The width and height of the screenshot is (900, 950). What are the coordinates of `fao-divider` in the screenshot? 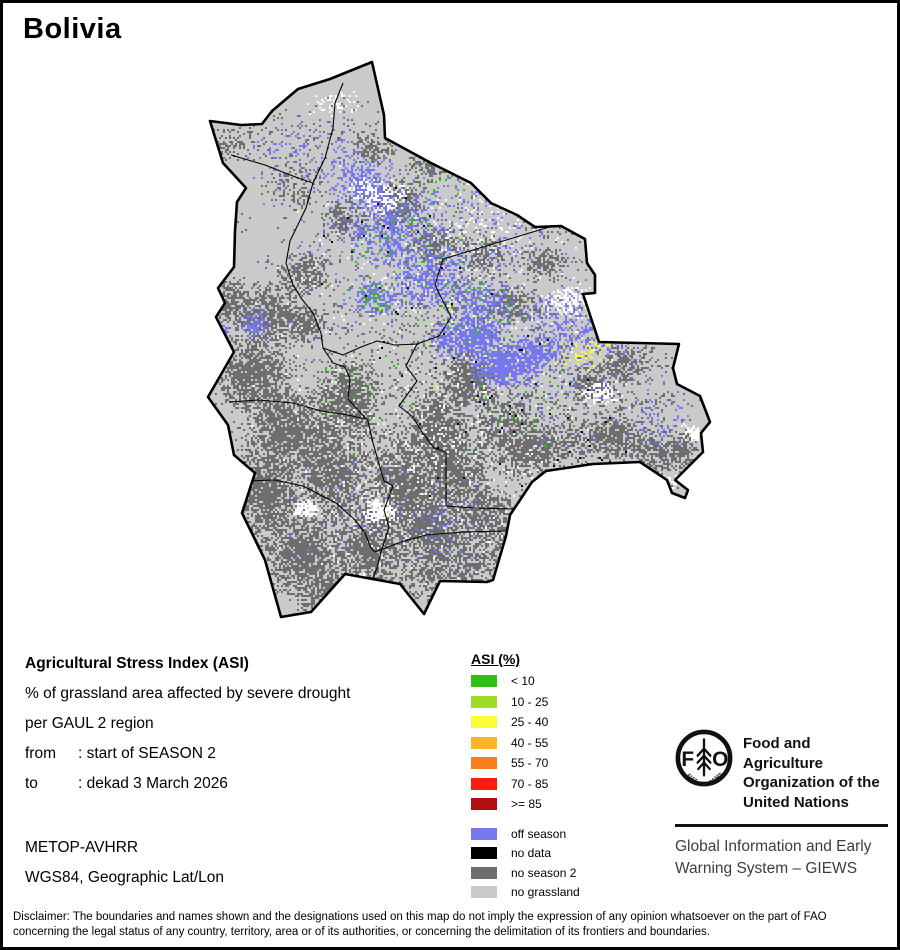 It's located at (781, 825).